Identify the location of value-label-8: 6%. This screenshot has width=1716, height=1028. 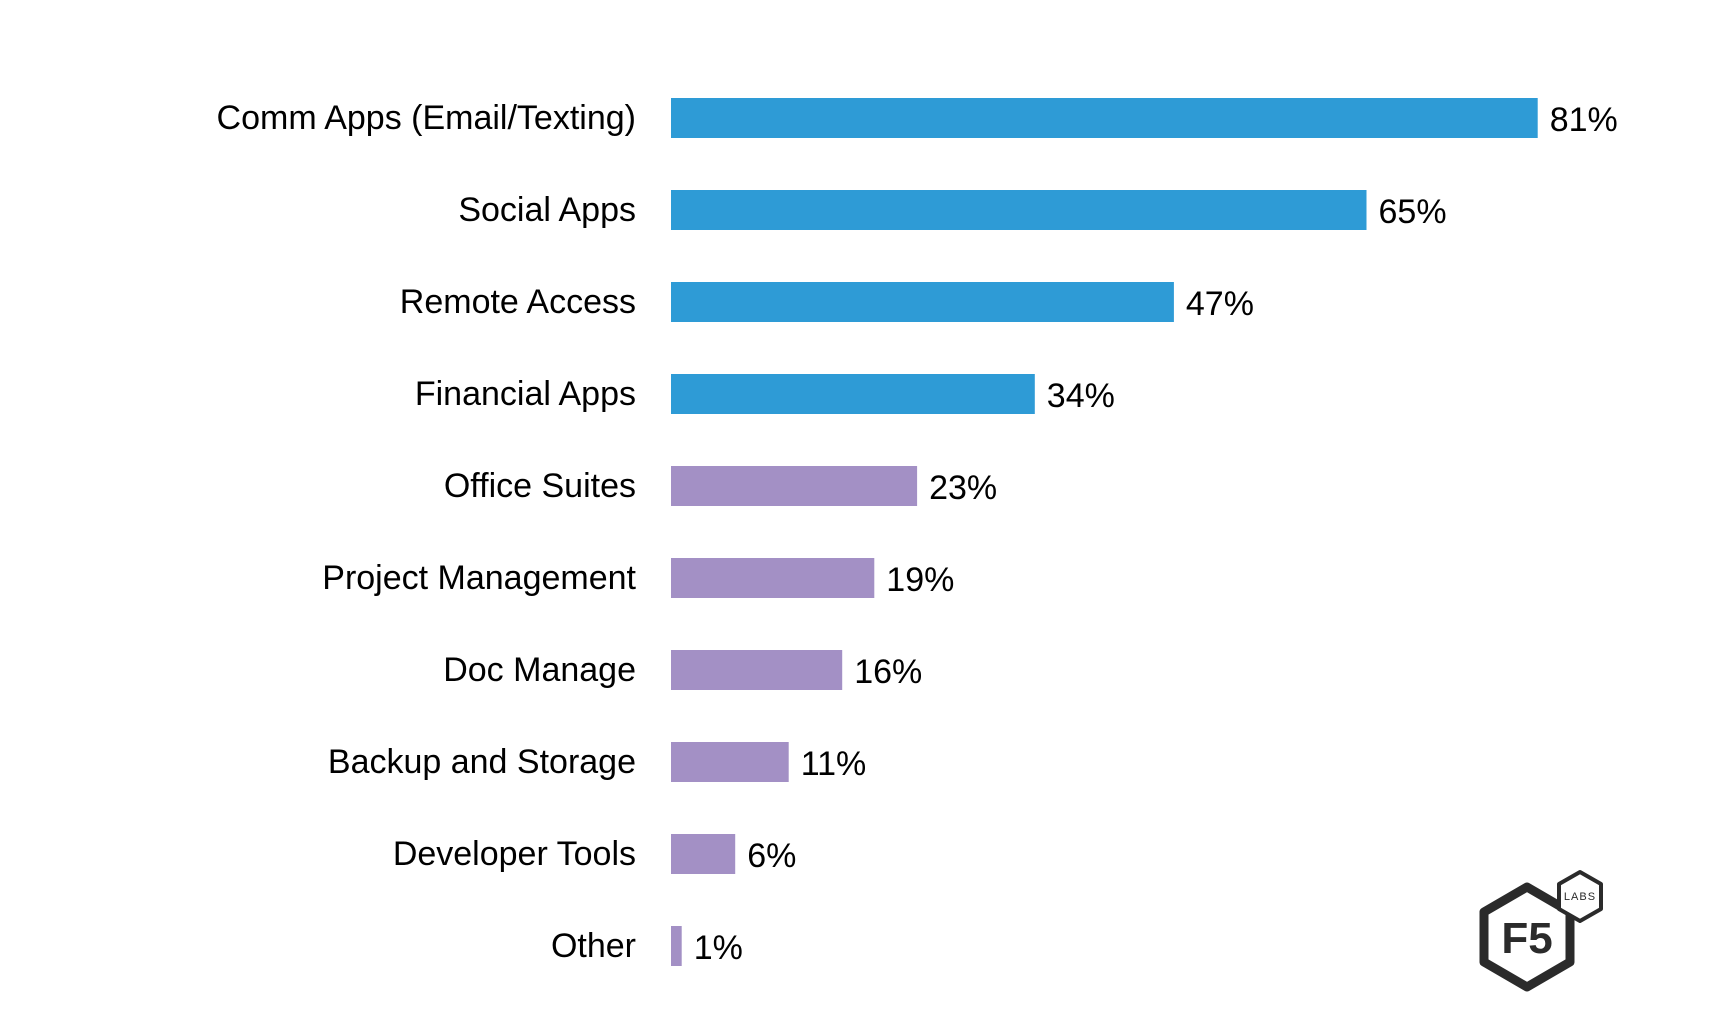
(771, 856).